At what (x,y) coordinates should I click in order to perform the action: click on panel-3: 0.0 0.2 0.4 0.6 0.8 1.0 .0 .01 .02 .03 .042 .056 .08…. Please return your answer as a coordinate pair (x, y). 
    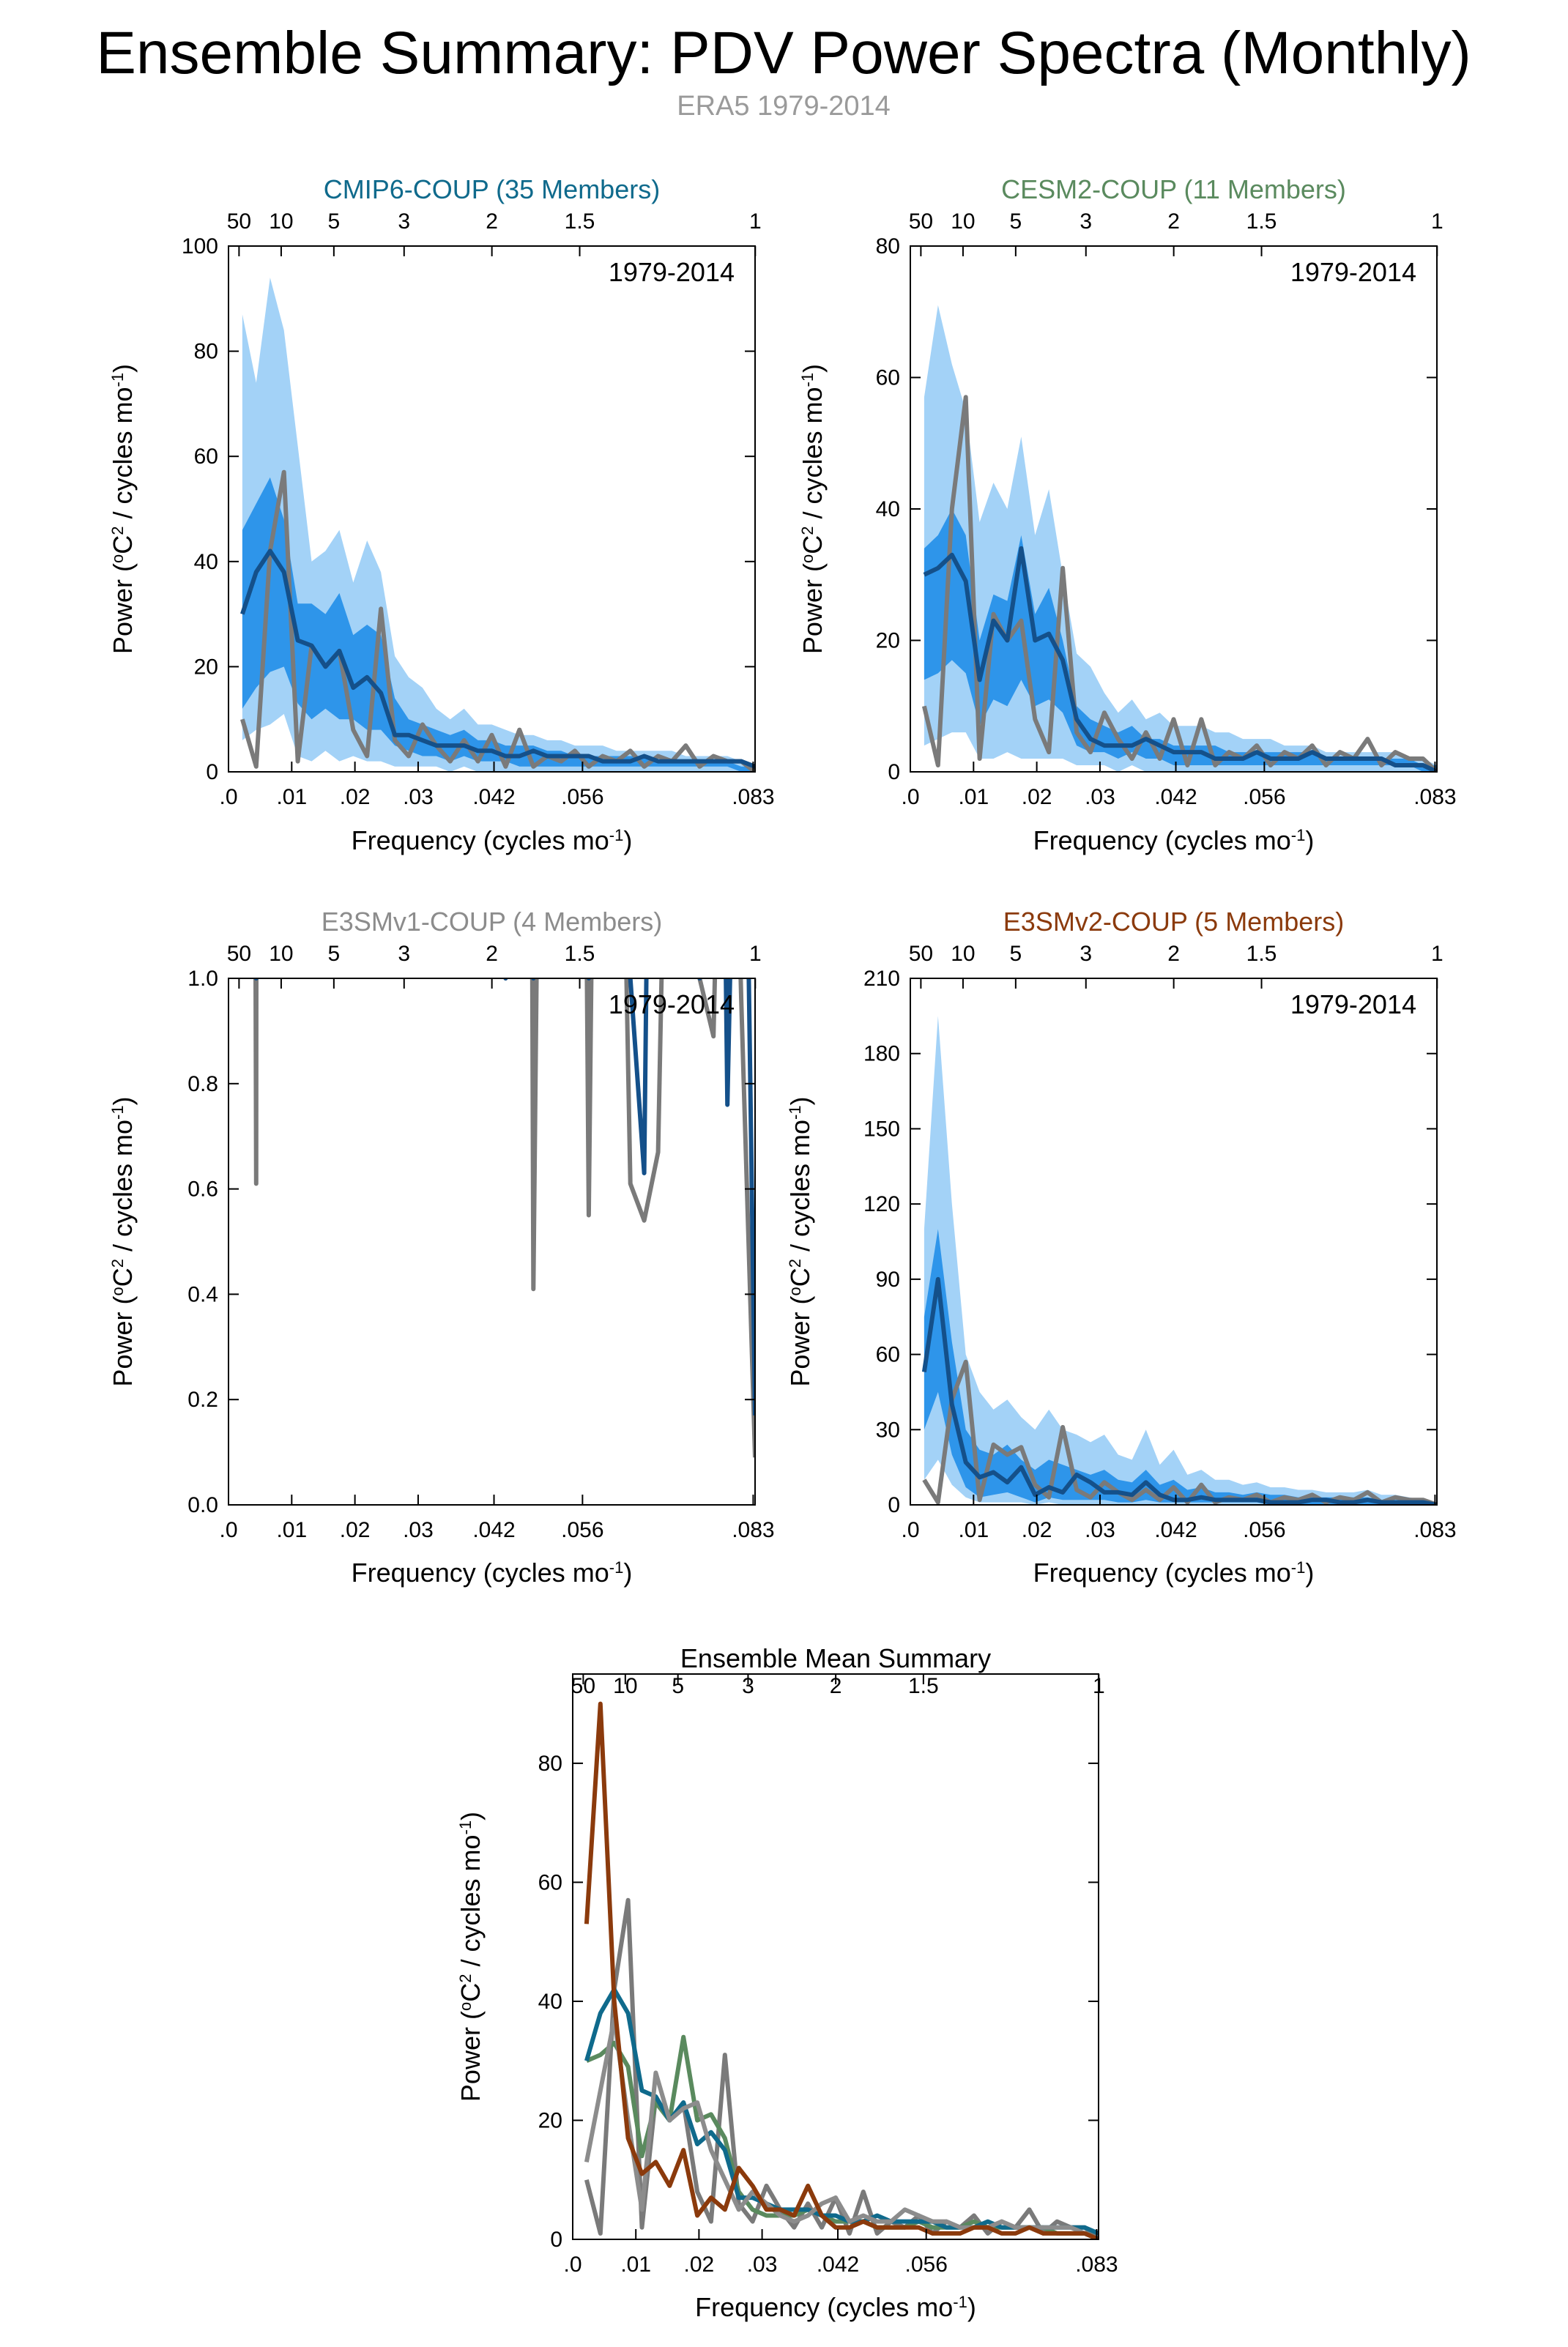
    Looking at the image, I should click on (441, 1247).